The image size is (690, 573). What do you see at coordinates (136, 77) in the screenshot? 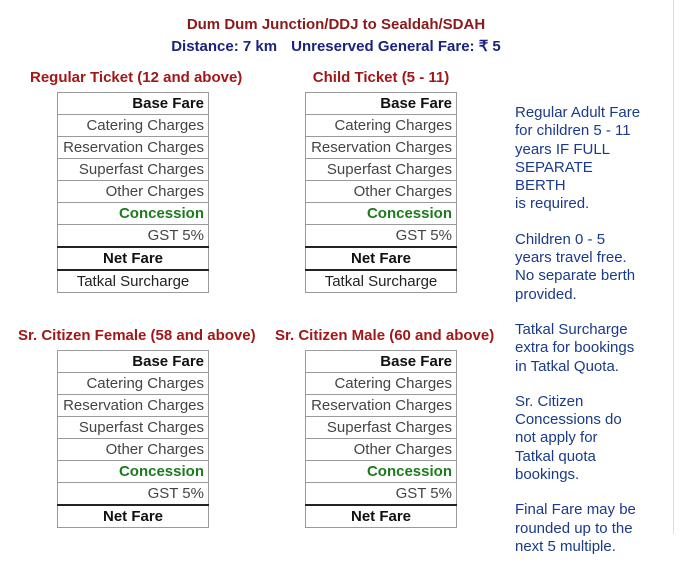
I see `regular-ticket-title: Regular Ticket (12 and above)` at bounding box center [136, 77].